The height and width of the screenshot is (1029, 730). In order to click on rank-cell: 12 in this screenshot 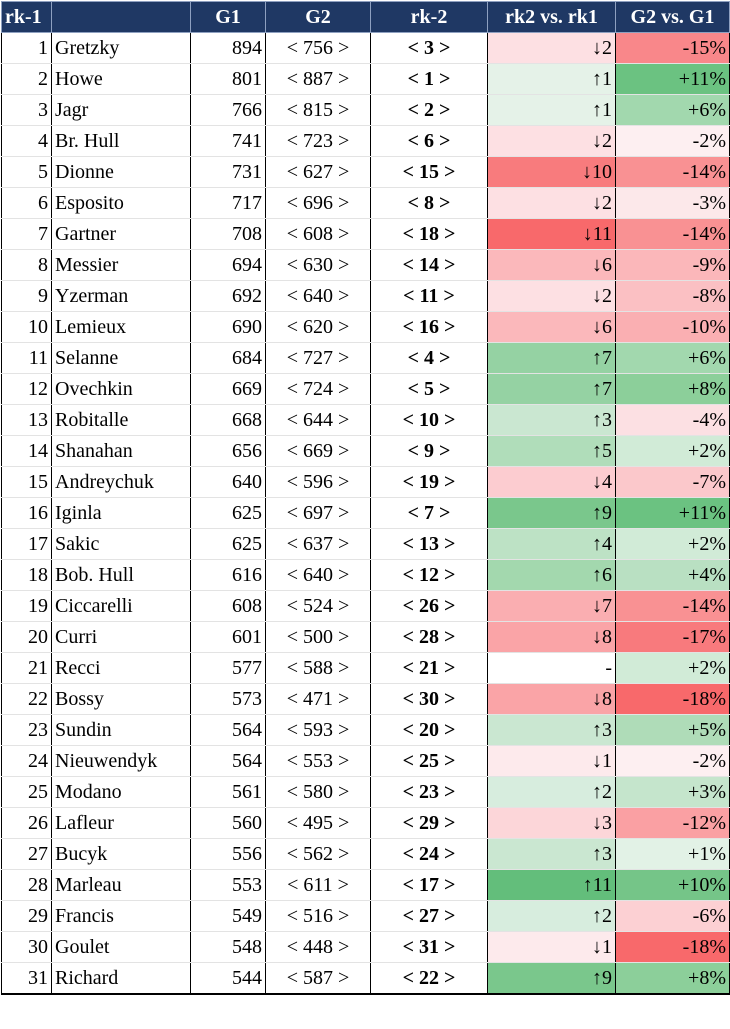, I will do `click(26, 389)`.